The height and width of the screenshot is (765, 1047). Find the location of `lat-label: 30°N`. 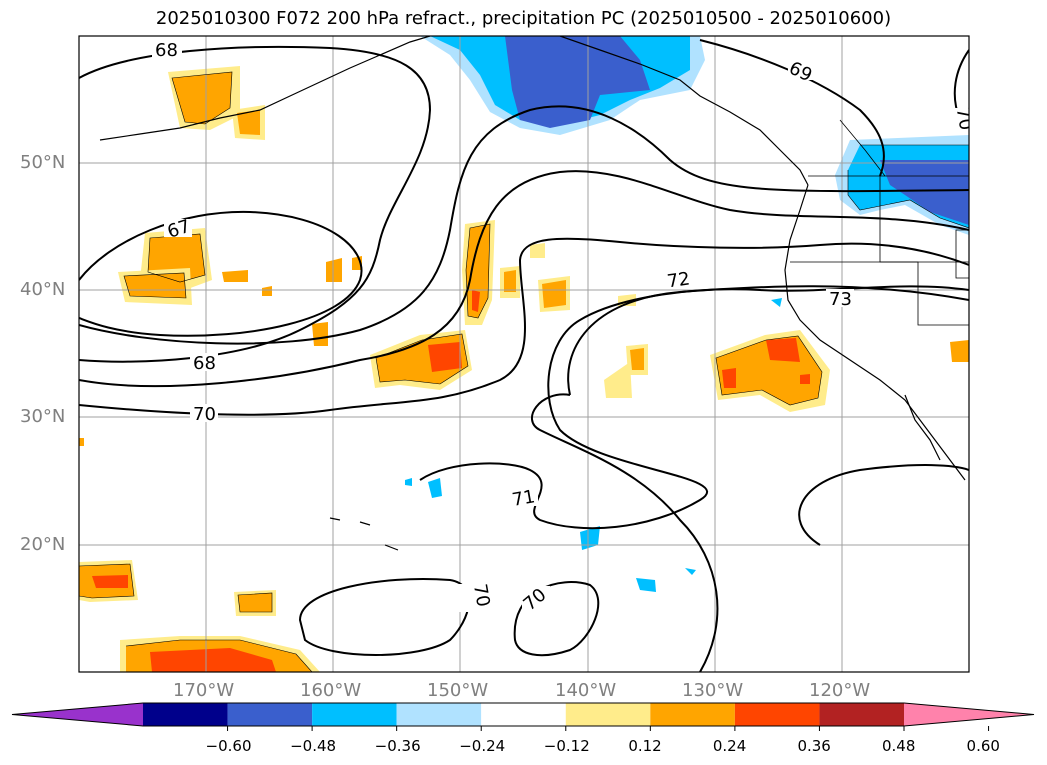

lat-label: 30°N is located at coordinates (43, 416).